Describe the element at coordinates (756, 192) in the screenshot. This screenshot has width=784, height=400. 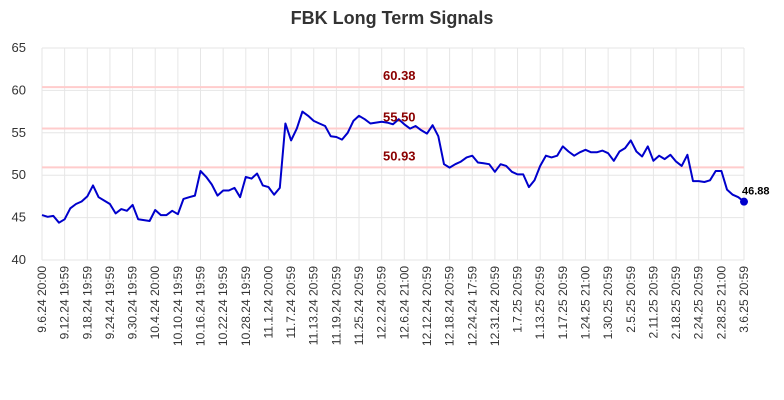
I see `last-value-label: 46.88` at that location.